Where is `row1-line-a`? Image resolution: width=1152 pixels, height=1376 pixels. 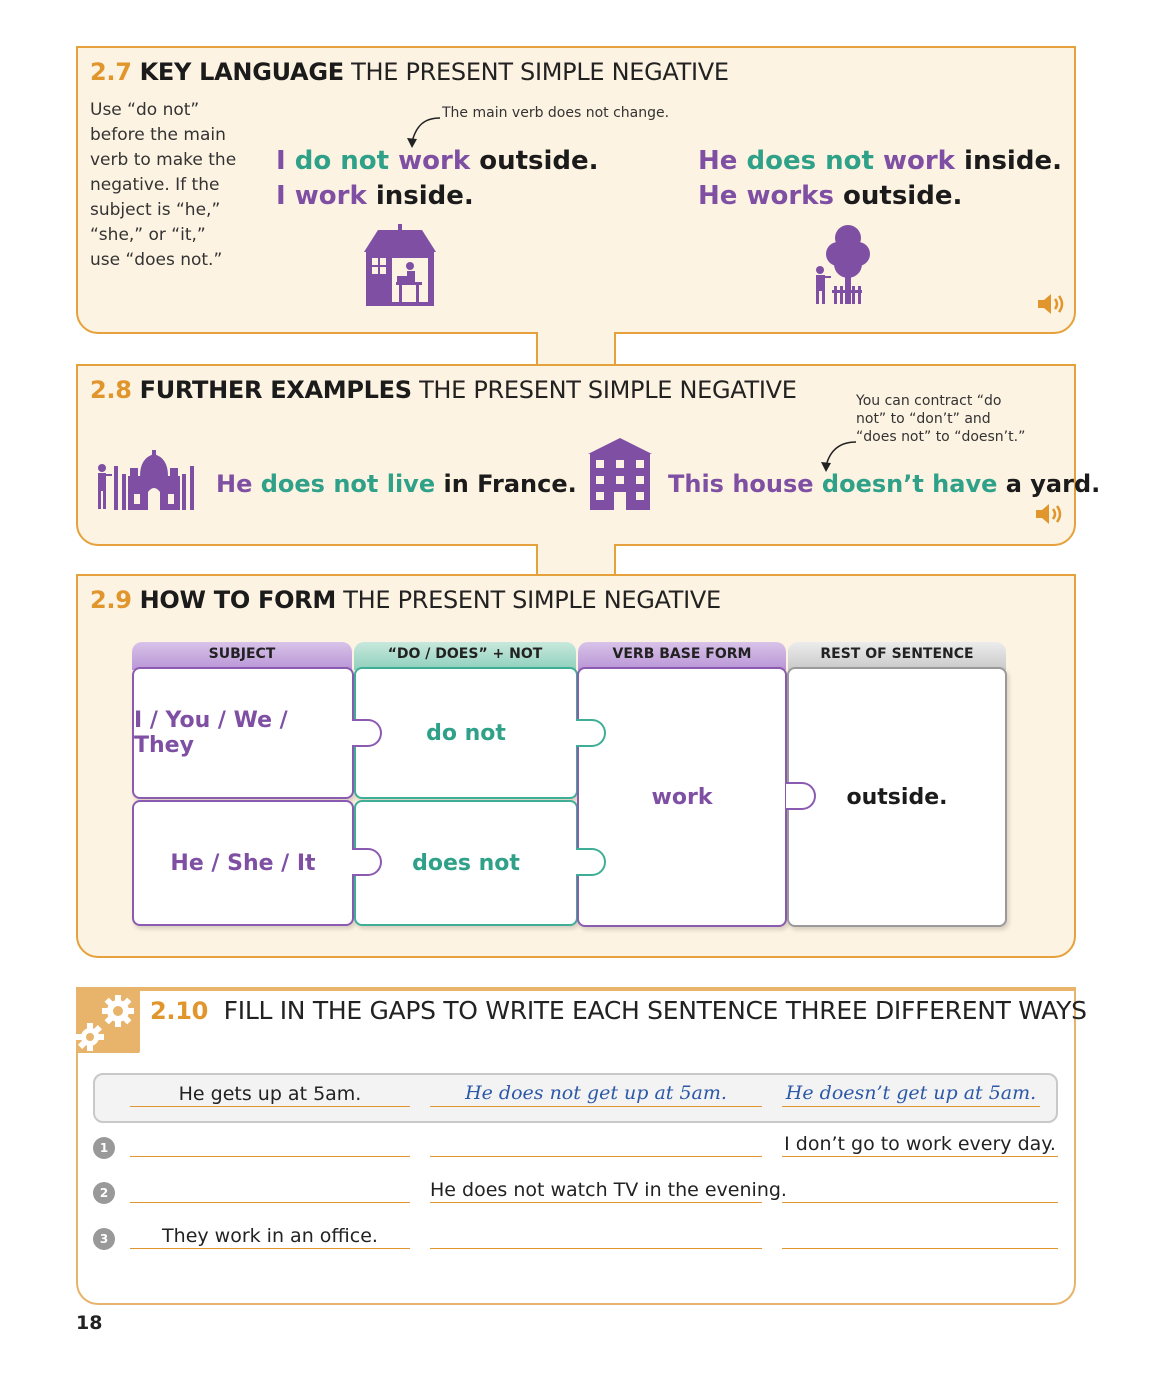
row1-line-a is located at coordinates (270, 1156).